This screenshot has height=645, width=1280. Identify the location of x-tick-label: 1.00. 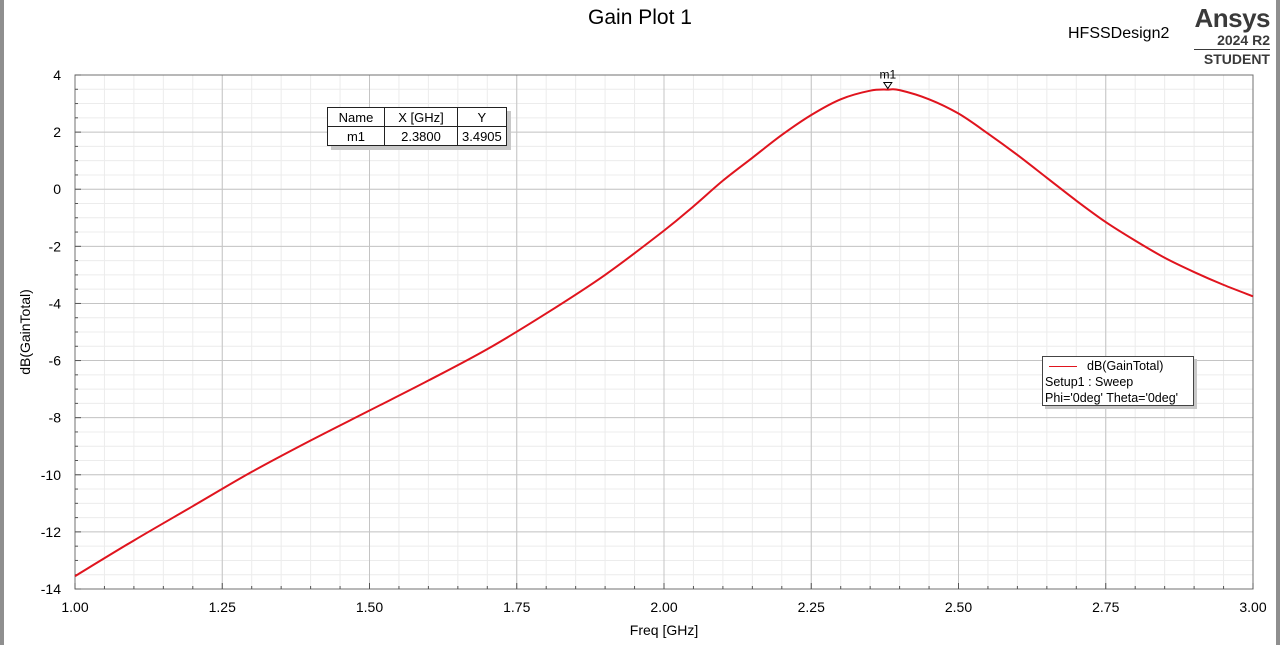
(74, 607).